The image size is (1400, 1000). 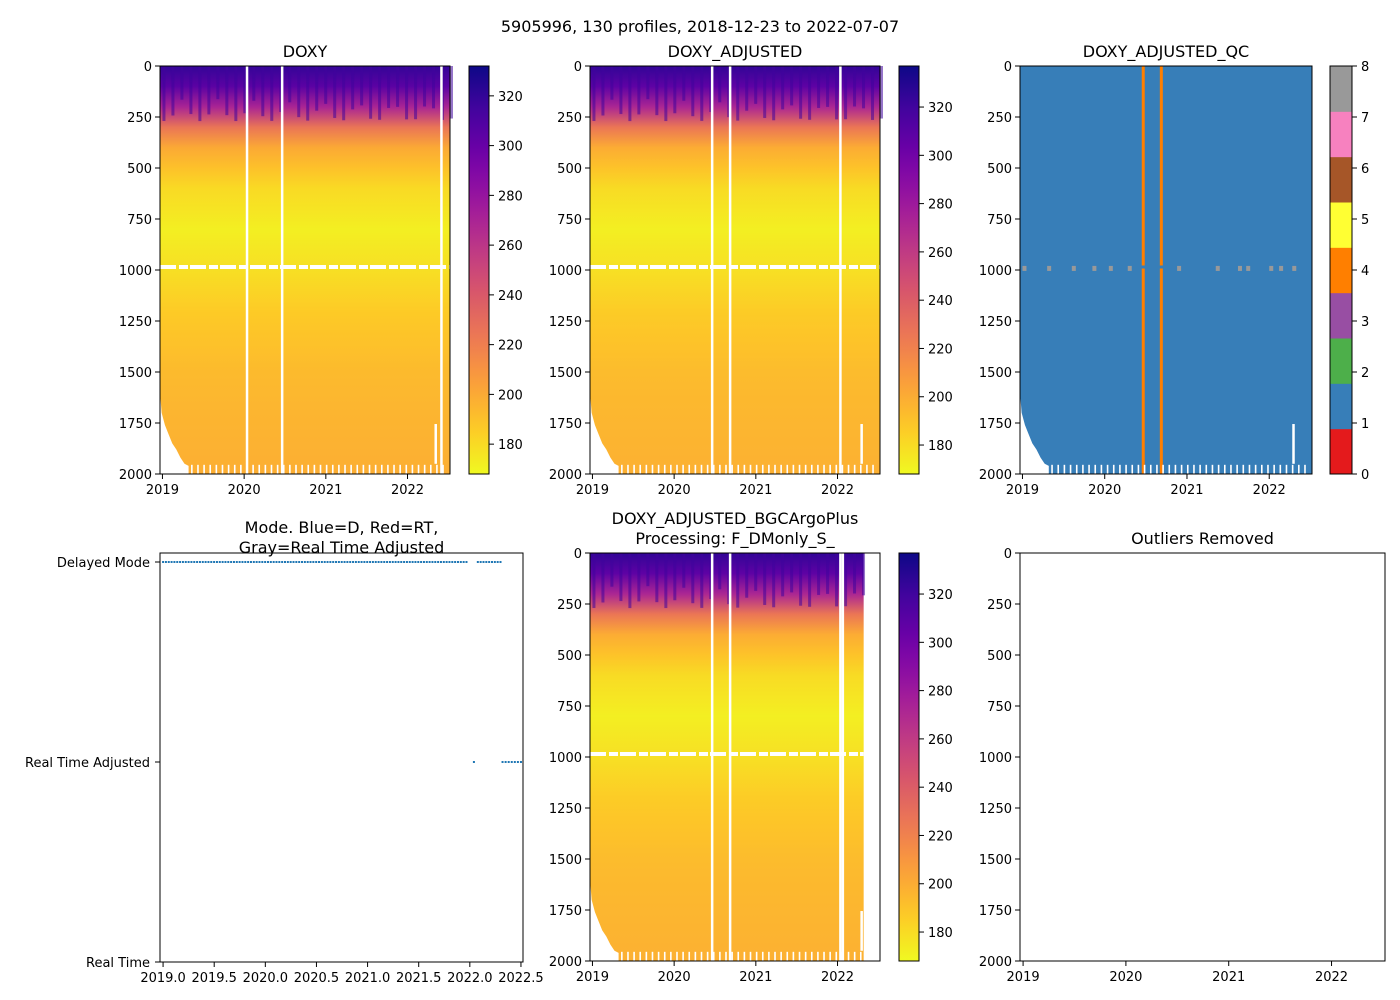 What do you see at coordinates (712, 757) in the screenshot?
I see `missing-profile` at bounding box center [712, 757].